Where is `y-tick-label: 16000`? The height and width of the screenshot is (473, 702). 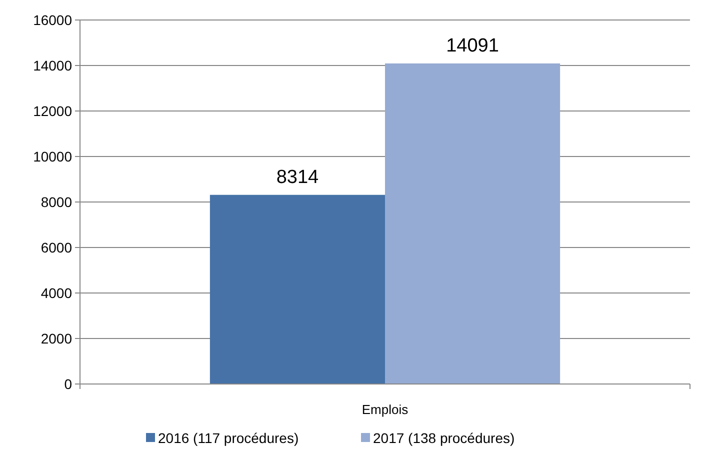
y-tick-label: 16000 is located at coordinates (52, 20).